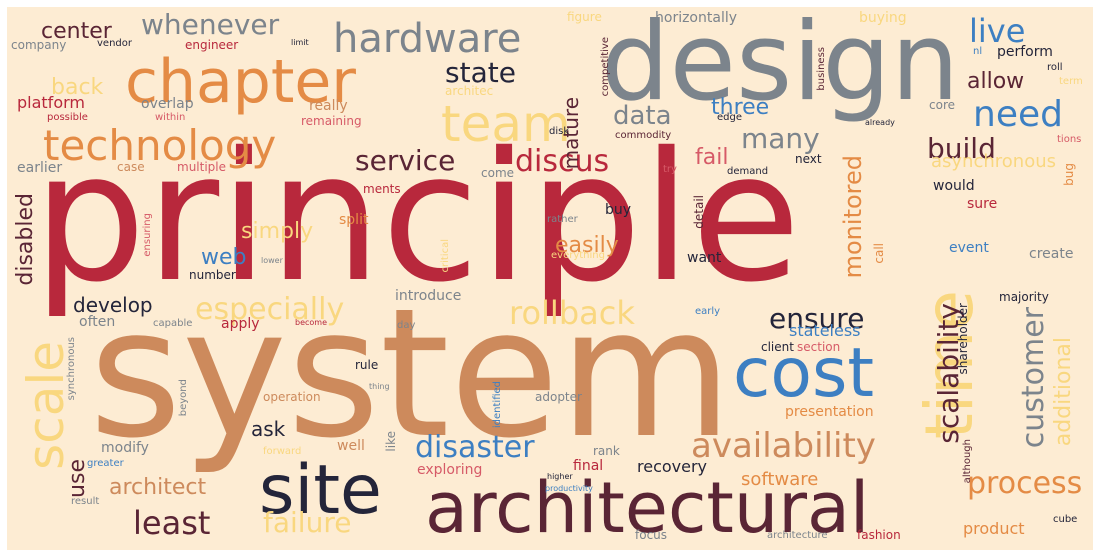 The height and width of the screenshot is (558, 1101). What do you see at coordinates (647, 508) in the screenshot?
I see `word-architectural: architectural` at bounding box center [647, 508].